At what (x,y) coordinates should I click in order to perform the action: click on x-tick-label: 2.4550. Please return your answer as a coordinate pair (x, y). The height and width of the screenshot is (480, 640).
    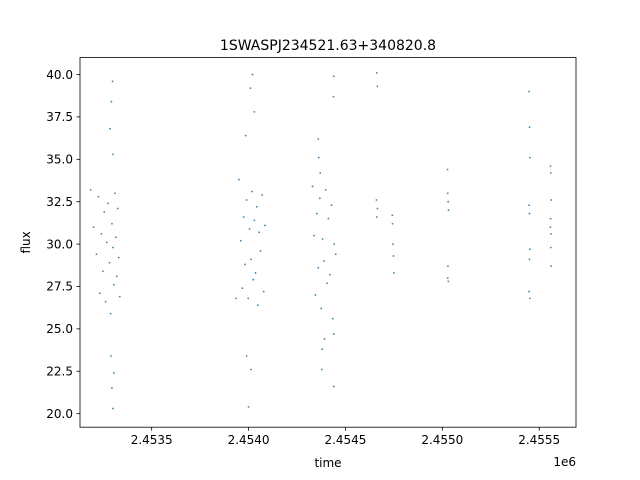
    Looking at the image, I should click on (442, 440).